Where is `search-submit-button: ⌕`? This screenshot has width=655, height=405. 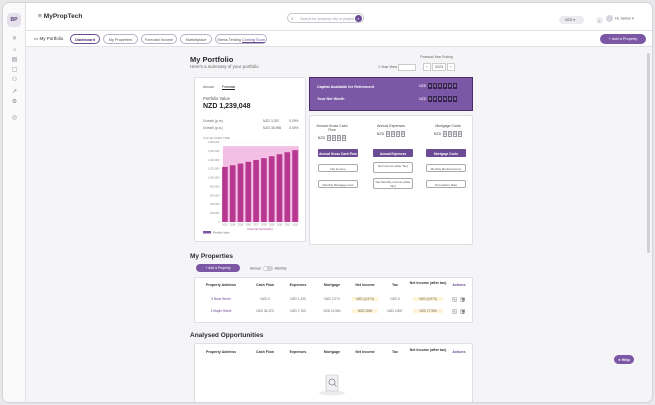
search-submit-button: ⌕ is located at coordinates (358, 18).